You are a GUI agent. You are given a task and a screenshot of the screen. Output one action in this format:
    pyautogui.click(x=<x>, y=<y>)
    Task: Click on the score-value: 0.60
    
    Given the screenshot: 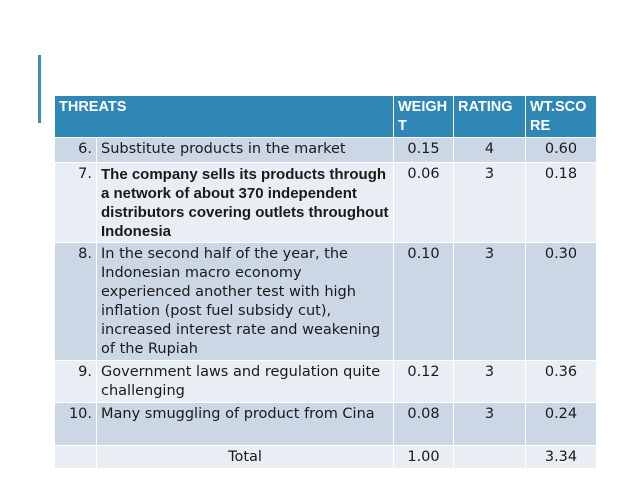 What is the action you would take?
    pyautogui.click(x=561, y=150)
    